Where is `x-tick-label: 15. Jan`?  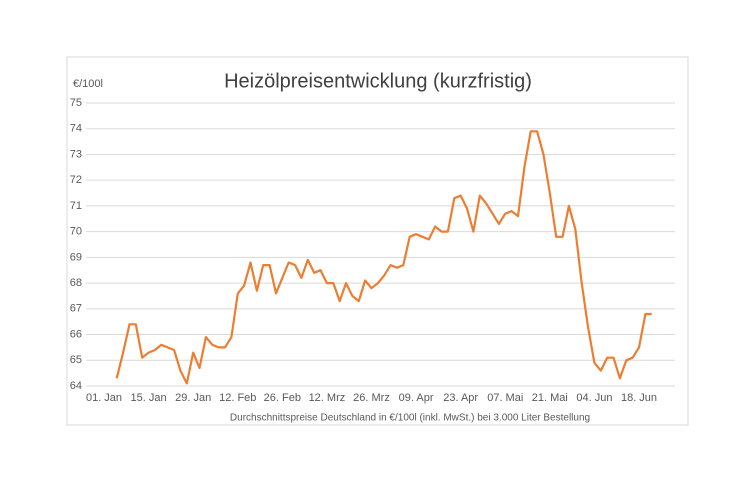
x-tick-label: 15. Jan is located at coordinates (149, 398).